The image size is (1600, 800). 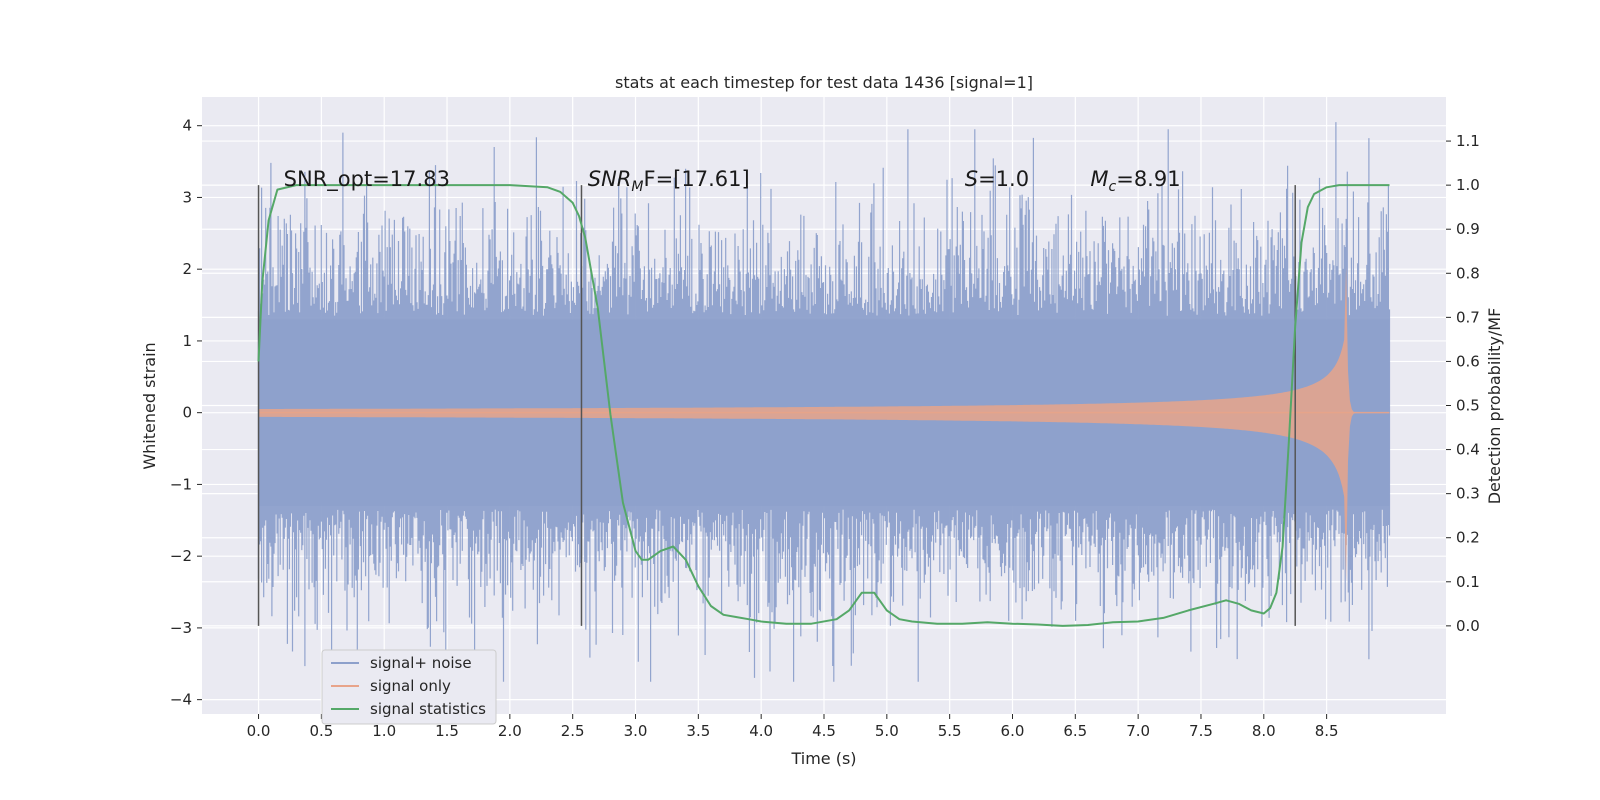 What do you see at coordinates (1075, 731) in the screenshot?
I see `x-tick-label: 6.5` at bounding box center [1075, 731].